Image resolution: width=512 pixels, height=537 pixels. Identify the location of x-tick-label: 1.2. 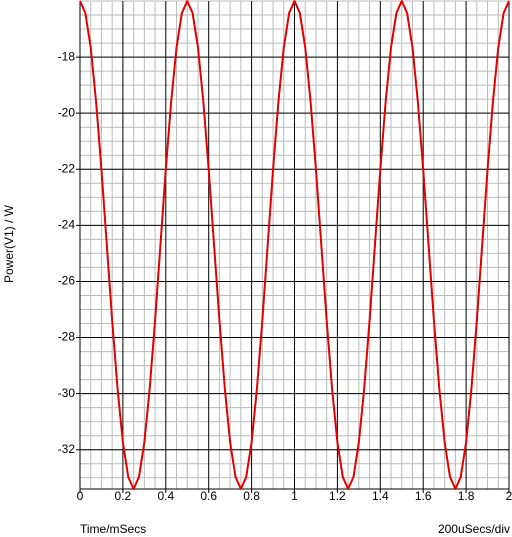
(337, 496).